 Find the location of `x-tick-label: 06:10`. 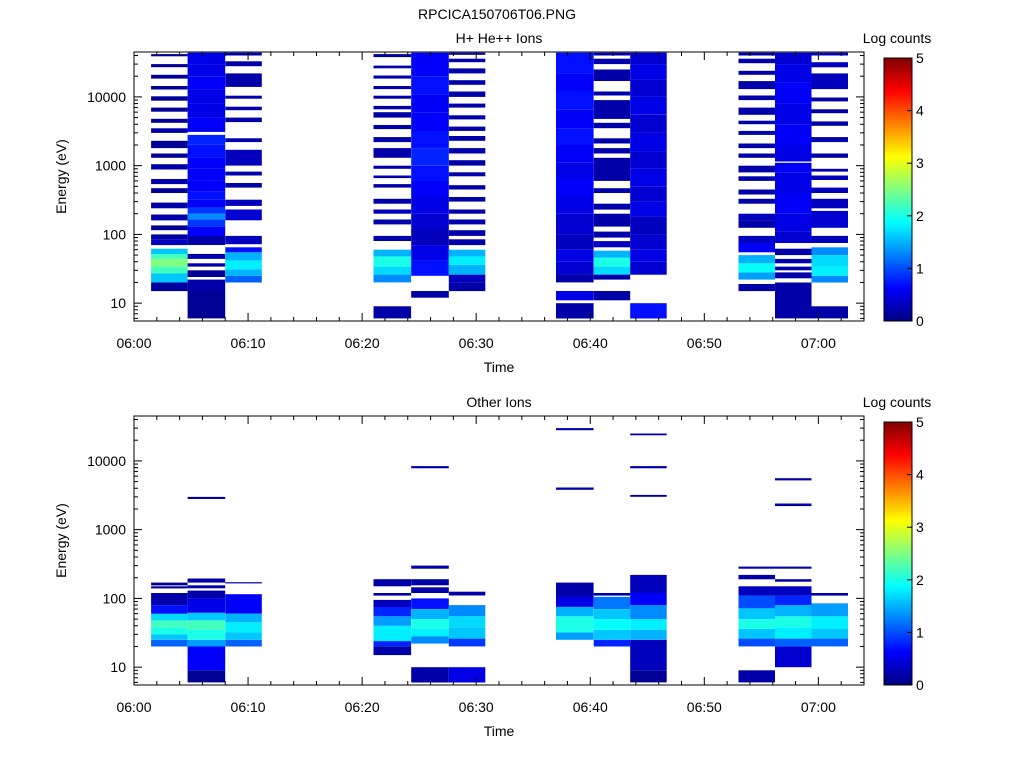

x-tick-label: 06:10 is located at coordinates (248, 343).